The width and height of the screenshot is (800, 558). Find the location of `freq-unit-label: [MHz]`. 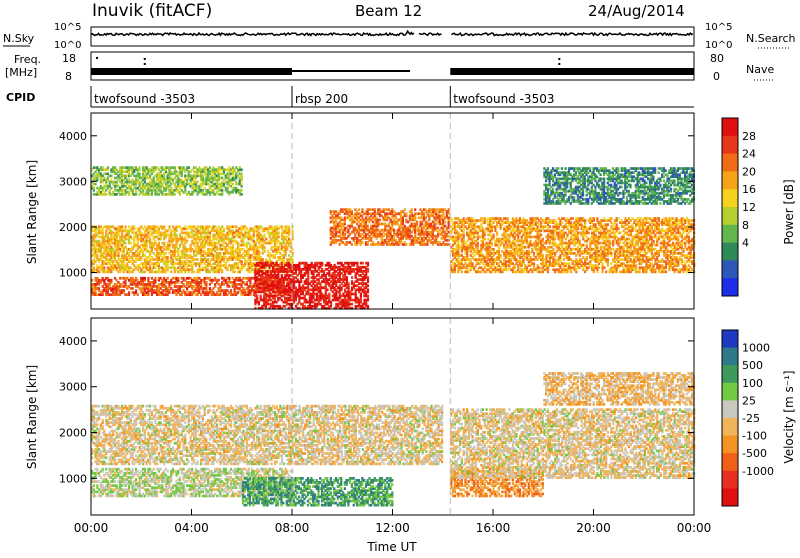

freq-unit-label: [MHz] is located at coordinates (21, 72).